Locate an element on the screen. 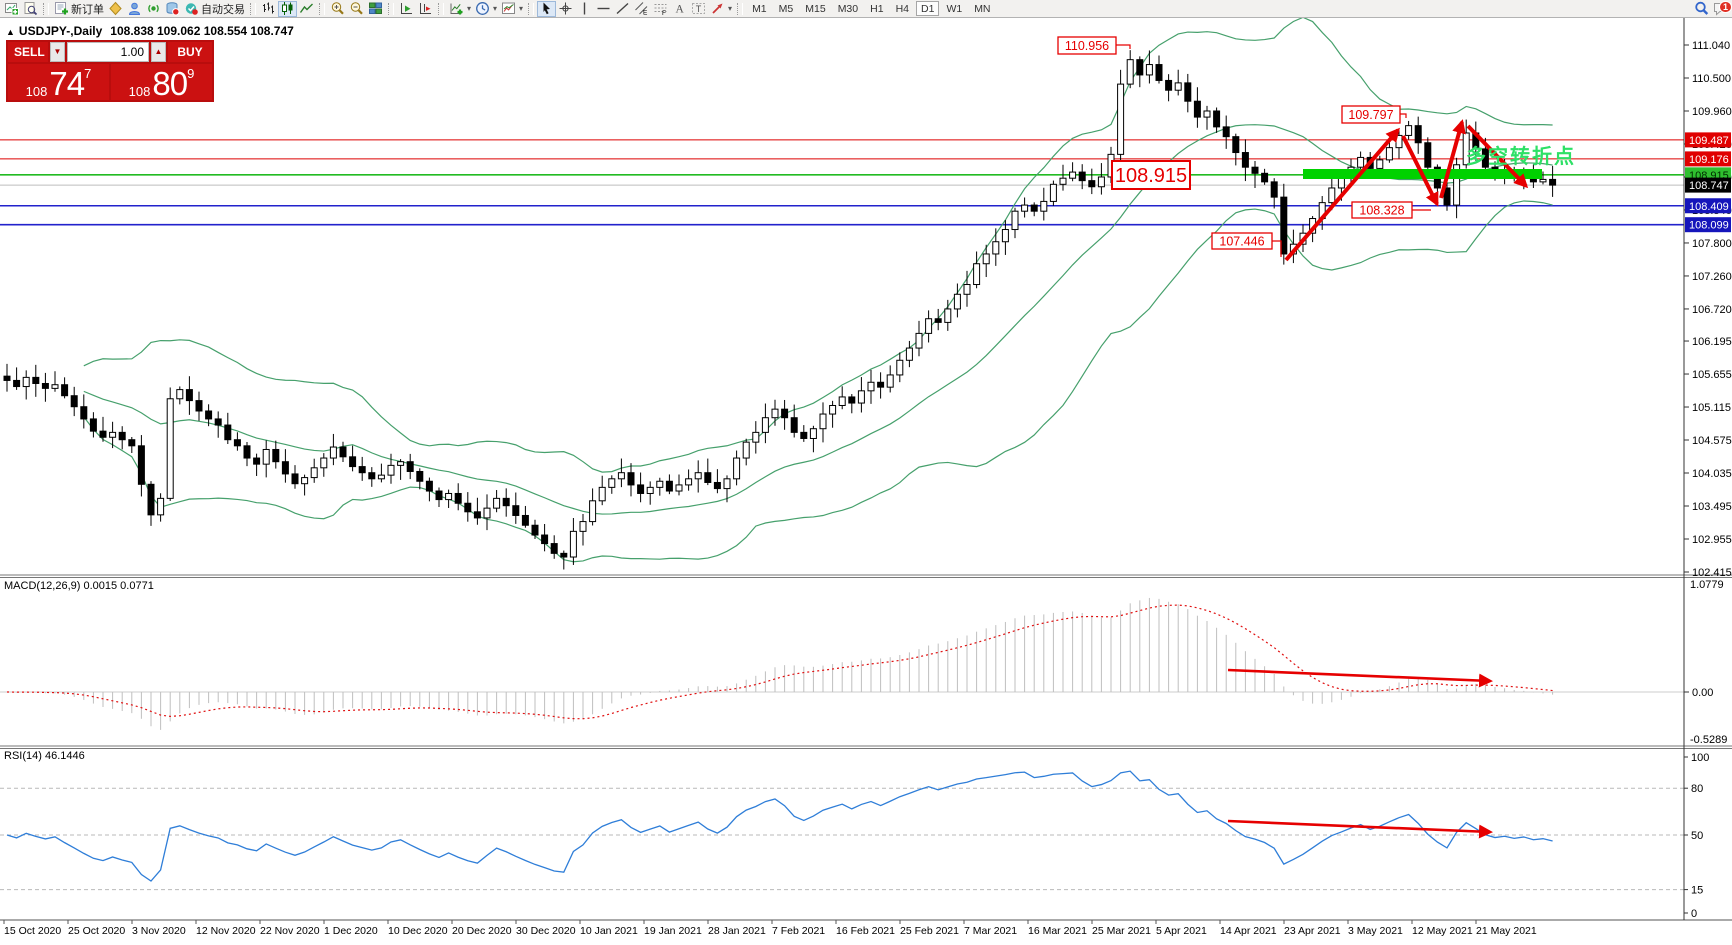 The height and width of the screenshot is (945, 1732). svg-text: F is located at coordinates (664, 13).